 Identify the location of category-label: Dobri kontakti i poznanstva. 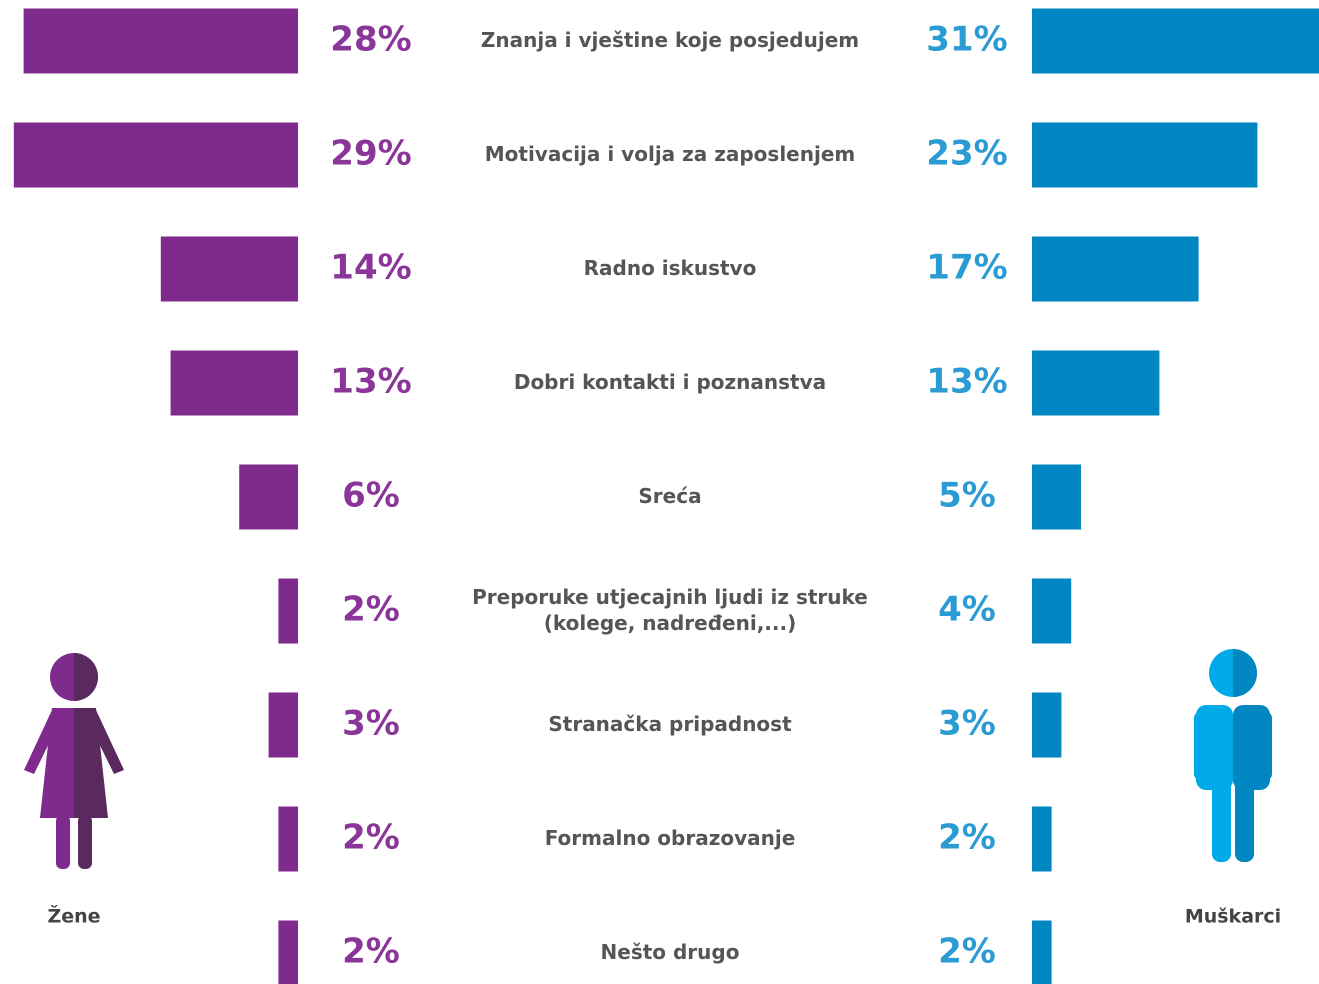
(670, 382).